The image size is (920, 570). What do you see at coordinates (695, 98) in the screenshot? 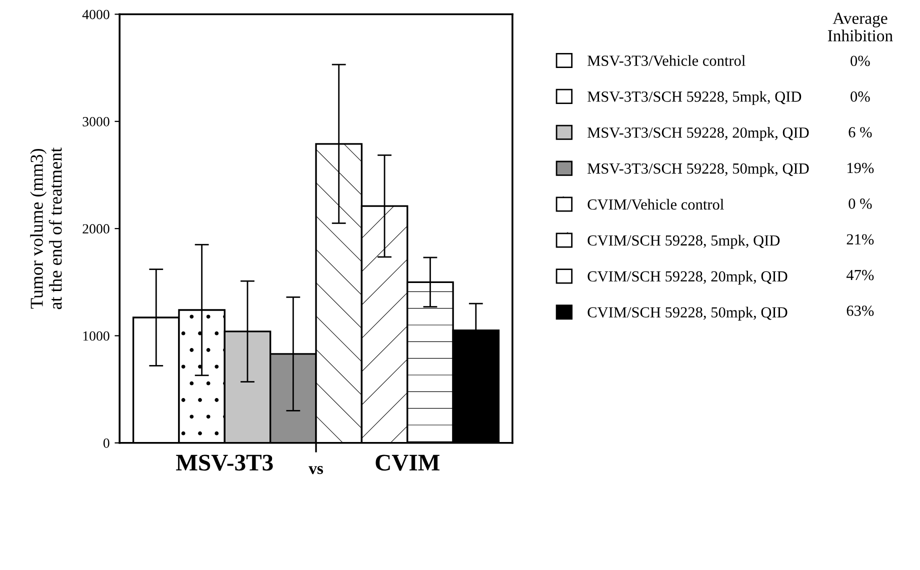
I see `legend-label: MSV-3T3/SCH 59228, 5mpk, QID` at bounding box center [695, 98].